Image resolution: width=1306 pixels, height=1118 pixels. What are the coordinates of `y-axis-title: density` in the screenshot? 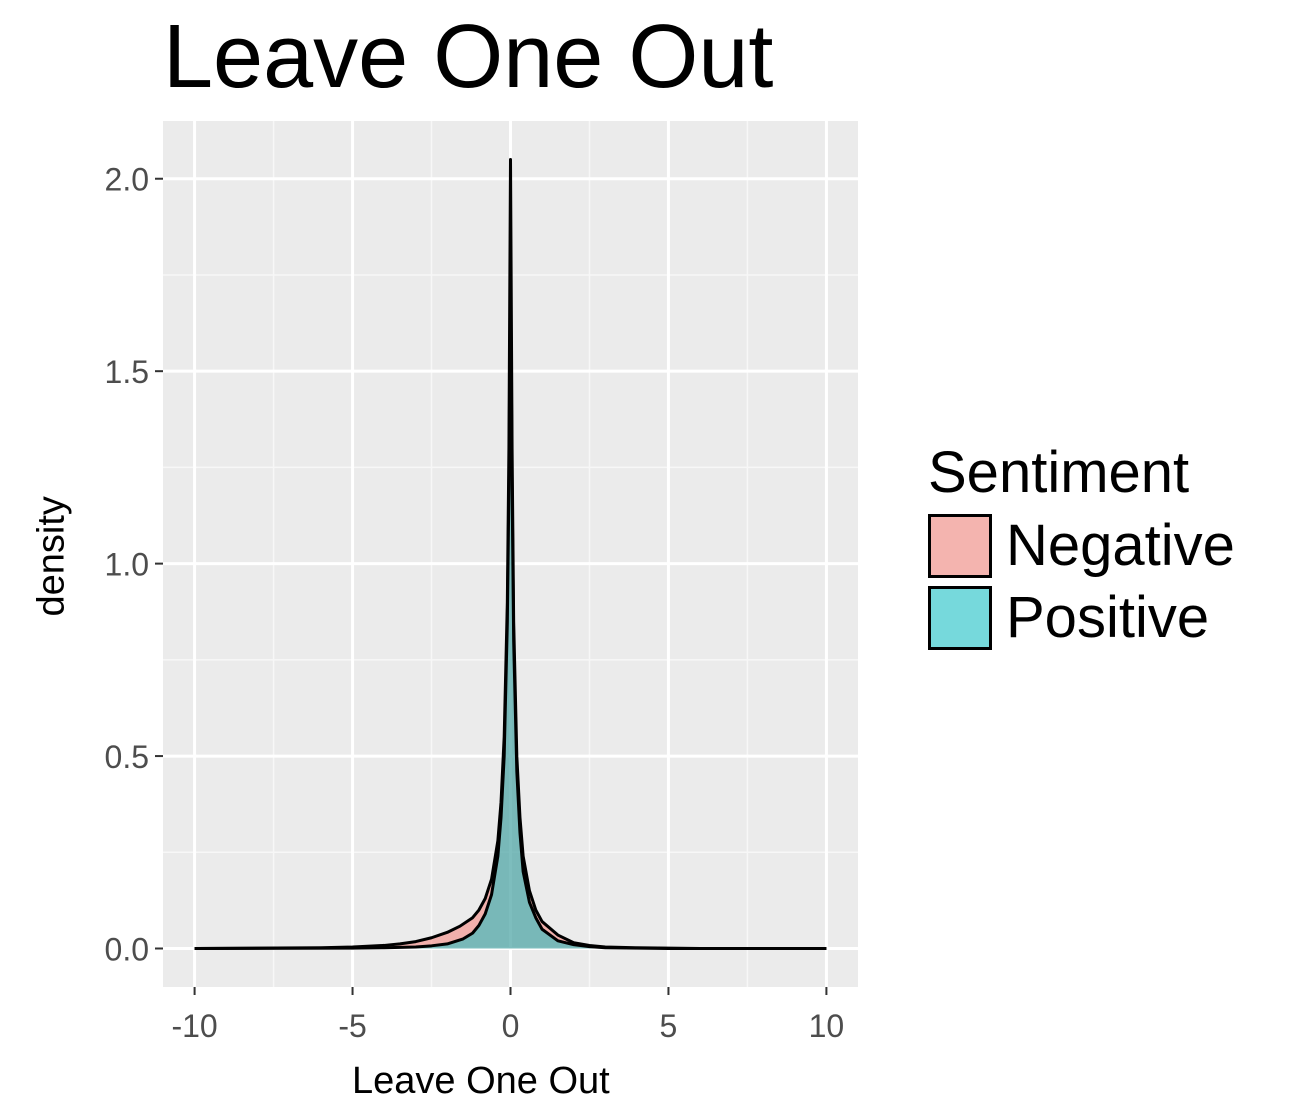 It's located at (51, 556).